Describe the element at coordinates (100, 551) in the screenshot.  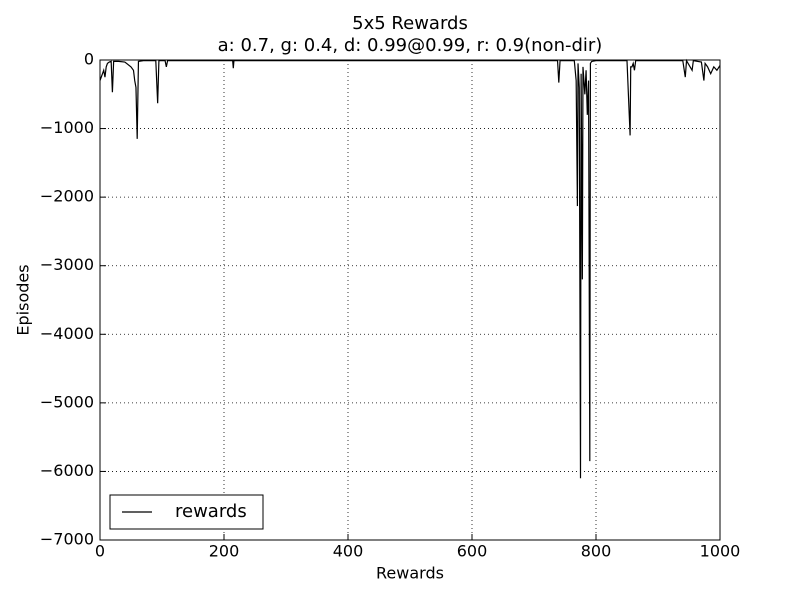
I see `x-tick-label: 0` at that location.